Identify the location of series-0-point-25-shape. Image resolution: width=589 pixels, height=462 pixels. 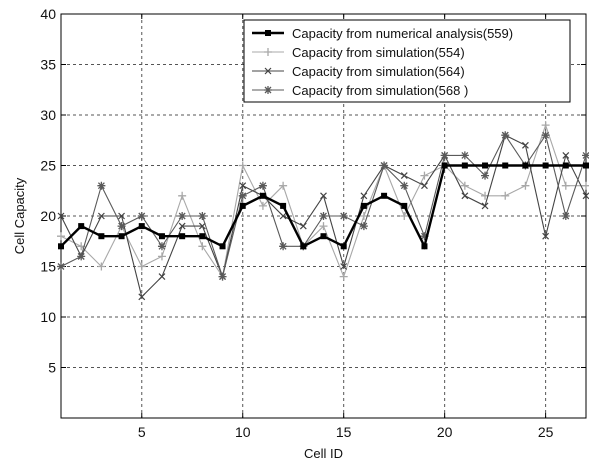
(565, 165).